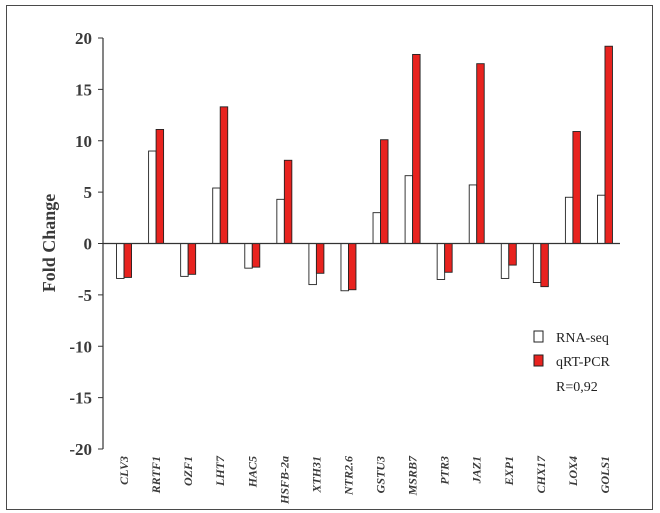  Describe the element at coordinates (509, 471) in the screenshot. I see `x-tick-label: EXP1` at that location.